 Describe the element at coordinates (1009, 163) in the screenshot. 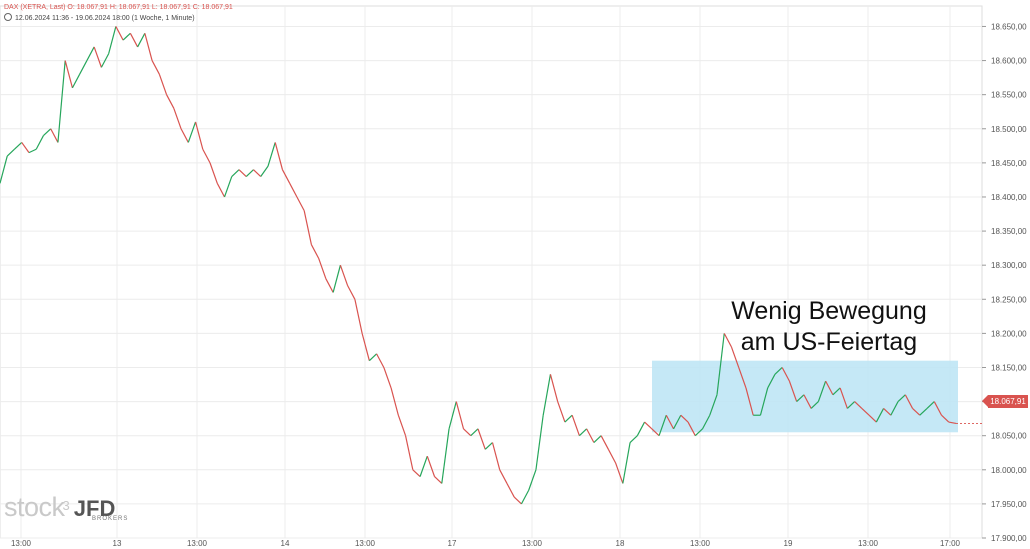

I see `y-tick-label: 18.450,00` at that location.